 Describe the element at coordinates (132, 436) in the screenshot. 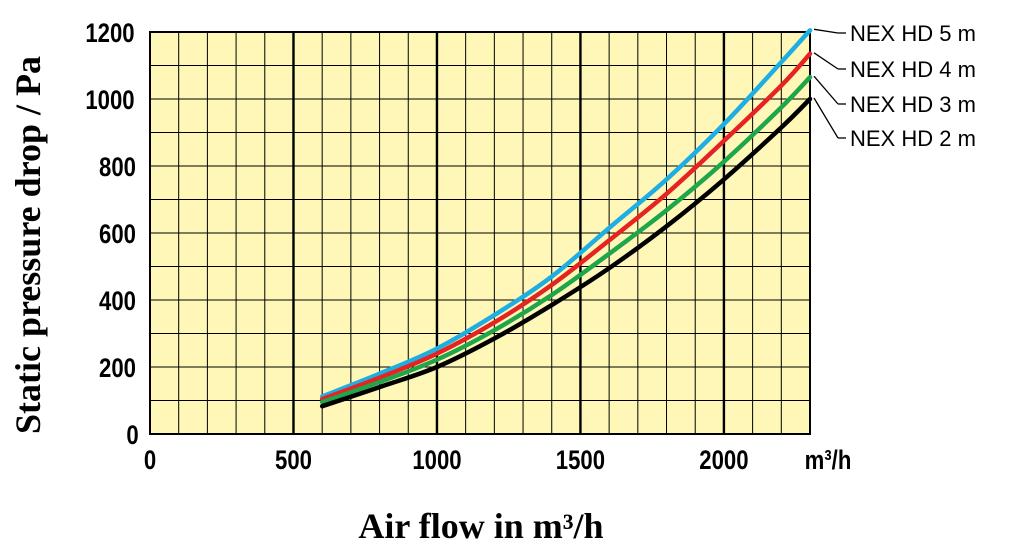

I see `y-tick-label: 0` at that location.